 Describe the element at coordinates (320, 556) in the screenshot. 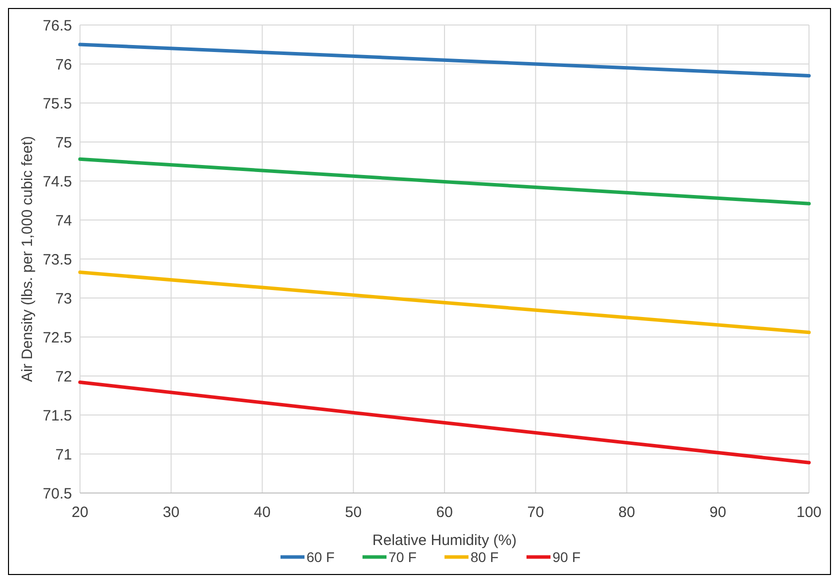

I see `legend-label: 60 F` at that location.